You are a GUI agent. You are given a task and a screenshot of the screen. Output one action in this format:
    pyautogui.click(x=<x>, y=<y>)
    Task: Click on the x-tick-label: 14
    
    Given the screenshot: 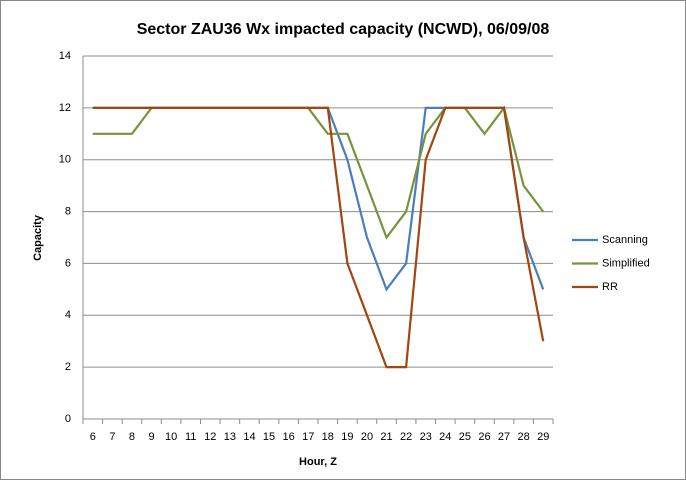 What is the action you would take?
    pyautogui.click(x=249, y=437)
    